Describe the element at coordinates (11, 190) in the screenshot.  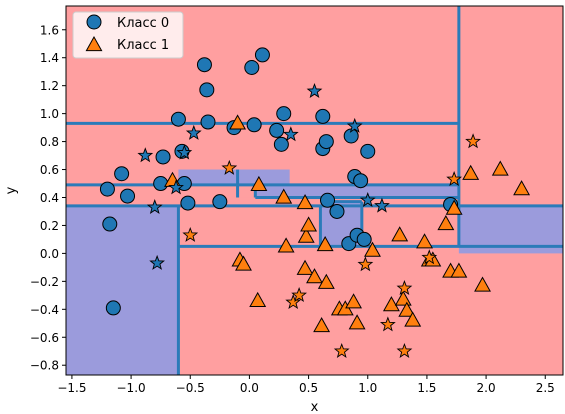
I see `y-axis-label: y` at that location.